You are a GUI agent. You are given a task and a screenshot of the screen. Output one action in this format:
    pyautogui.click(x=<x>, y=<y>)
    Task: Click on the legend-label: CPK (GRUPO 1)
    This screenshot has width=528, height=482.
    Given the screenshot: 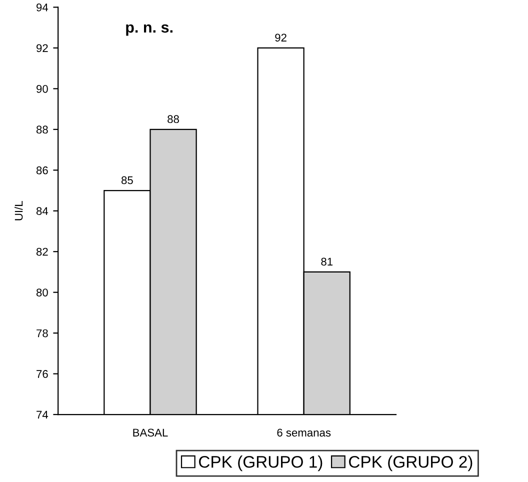 What is the action you would take?
    pyautogui.click(x=260, y=464)
    